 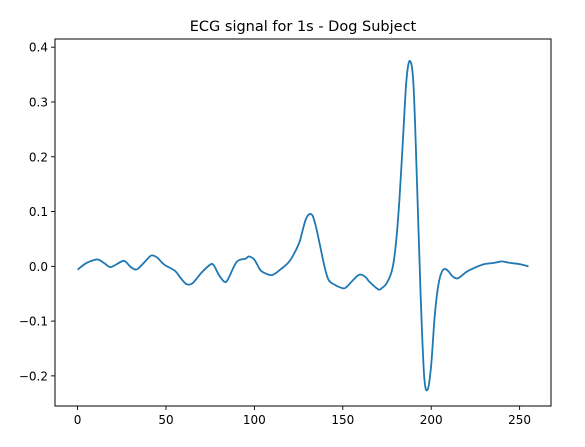 I want to click on chart-title: ECG signal for 1s - Dog Subject, so click(x=303, y=27).